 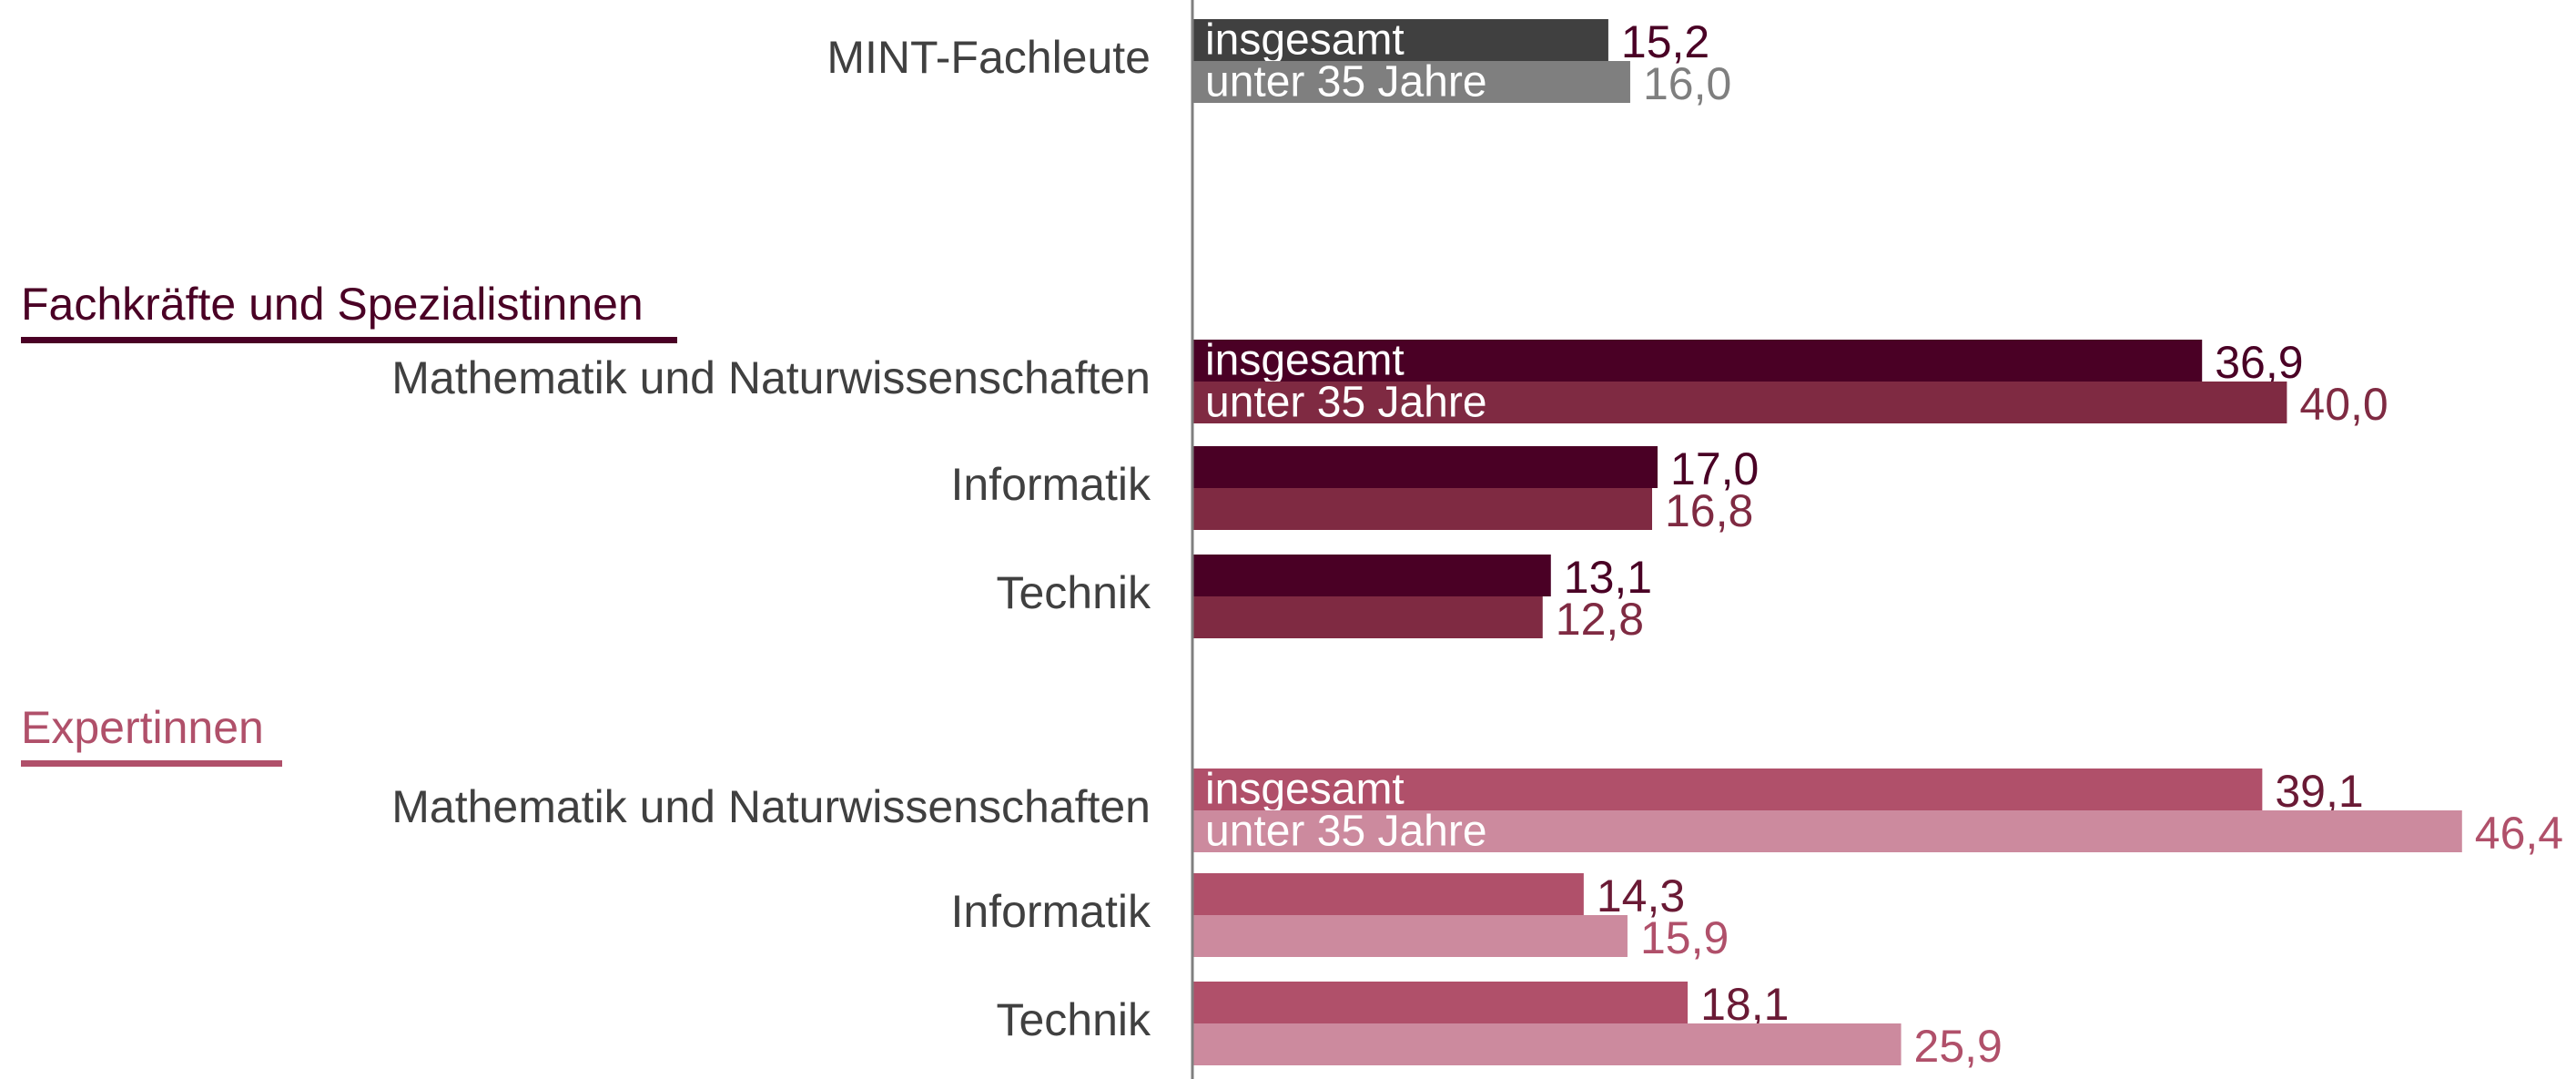 I want to click on value-label: 13,1, so click(x=1608, y=577).